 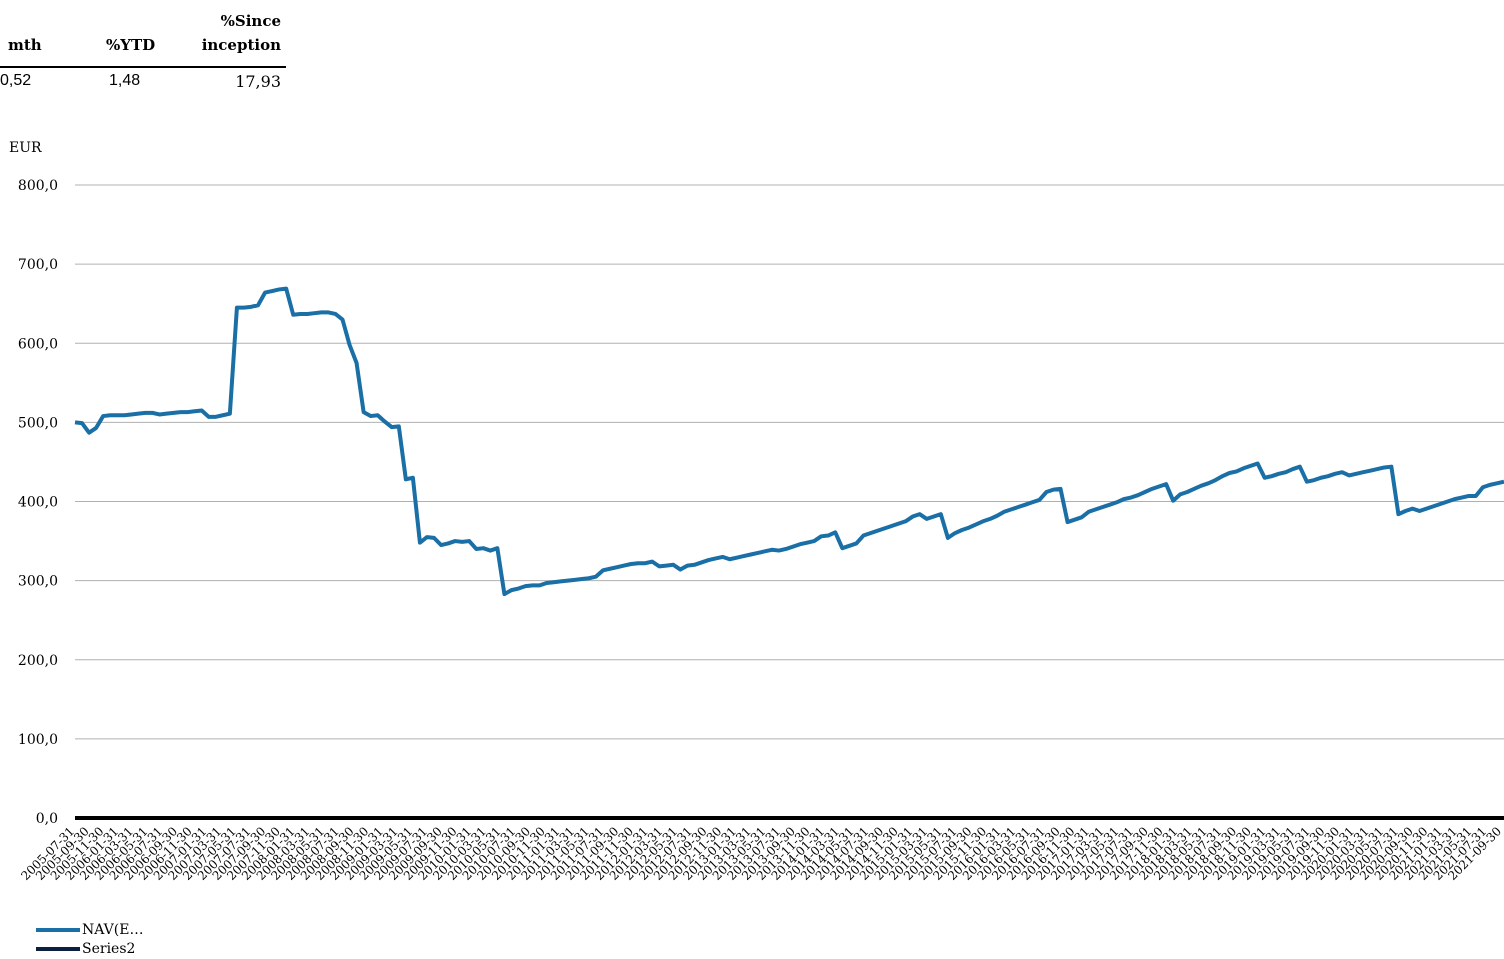 What do you see at coordinates (109, 948) in the screenshot?
I see `legend-label-series2: Series2` at bounding box center [109, 948].